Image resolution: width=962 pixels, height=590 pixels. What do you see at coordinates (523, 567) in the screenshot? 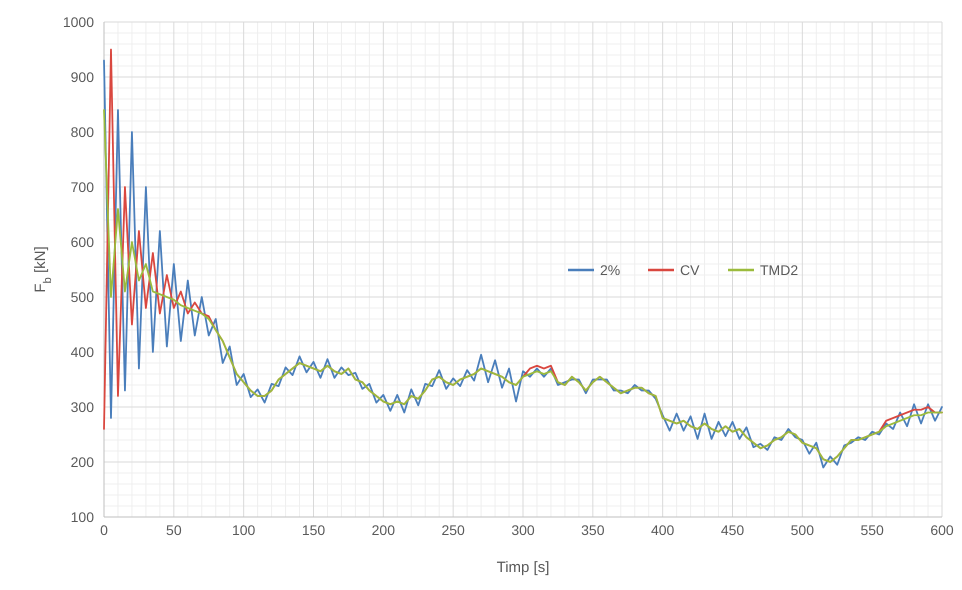
I see `x-axis-title: Timp [s]` at bounding box center [523, 567].